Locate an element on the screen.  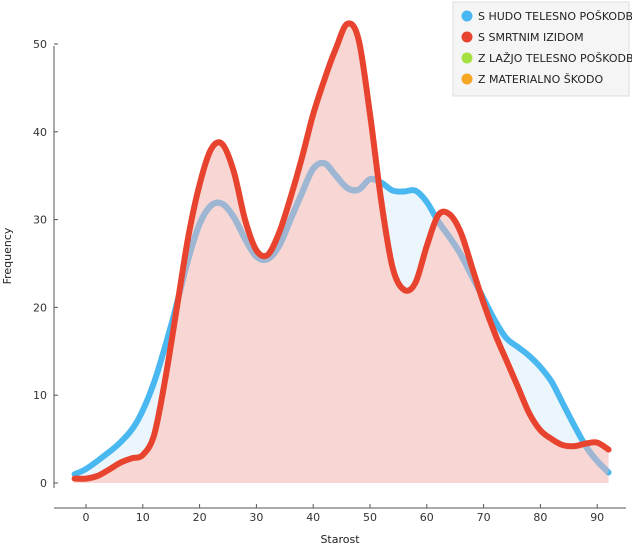
y-tick-label: 50 is located at coordinates (40, 44).